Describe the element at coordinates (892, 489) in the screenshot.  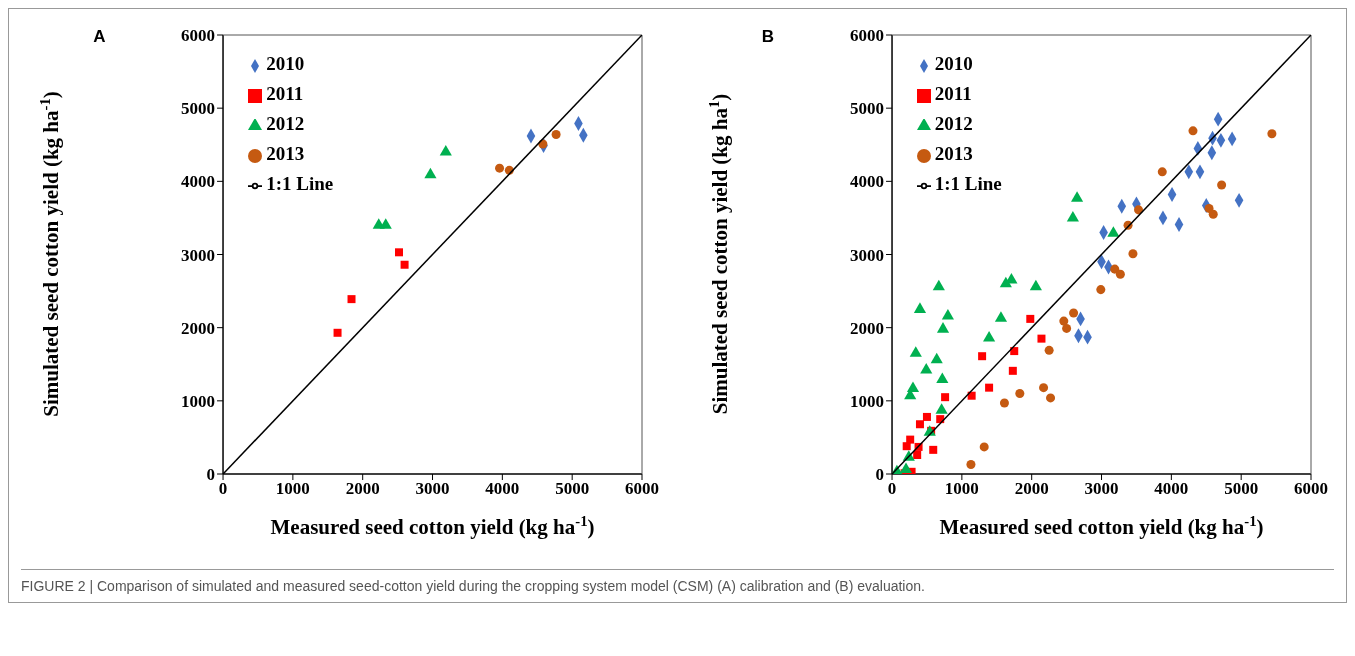
I see `x-tick-label: 0` at that location.